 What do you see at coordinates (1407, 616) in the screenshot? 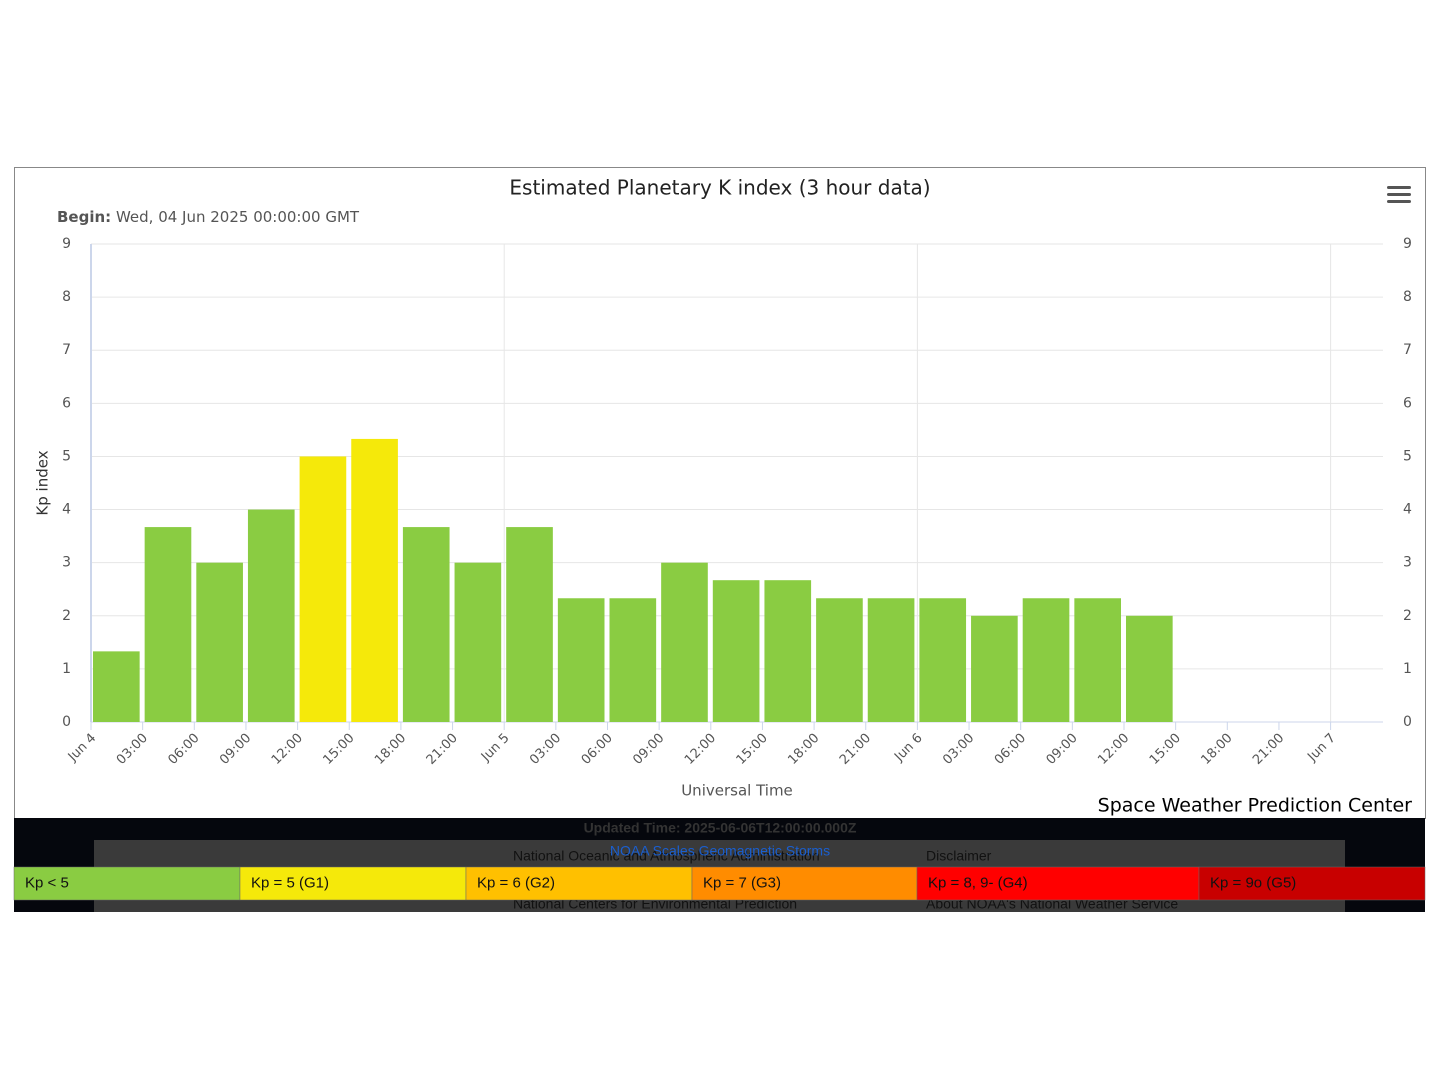
I see `y2-tick-label: 2` at bounding box center [1407, 616].